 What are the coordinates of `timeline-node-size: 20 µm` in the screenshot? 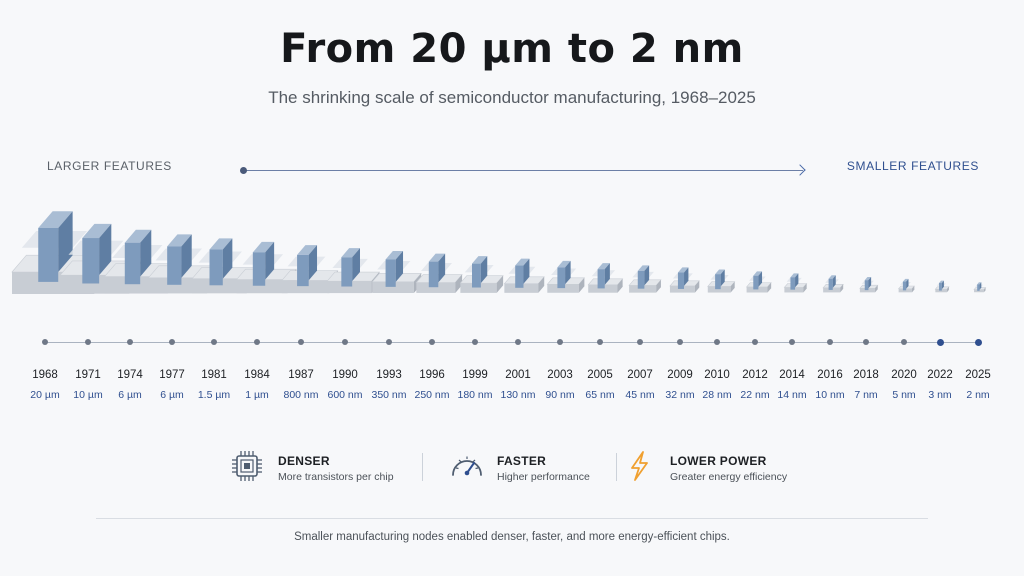 It's located at (45, 395).